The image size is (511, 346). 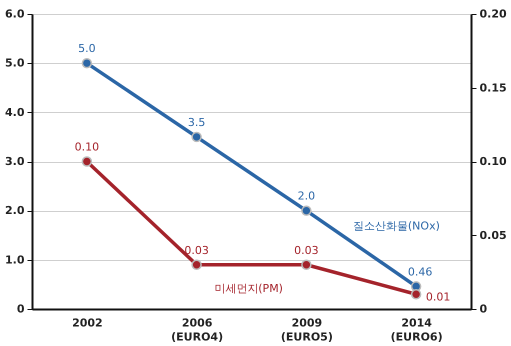 What do you see at coordinates (15, 112) in the screenshot?
I see `y-tick-label: 4.0` at bounding box center [15, 112].